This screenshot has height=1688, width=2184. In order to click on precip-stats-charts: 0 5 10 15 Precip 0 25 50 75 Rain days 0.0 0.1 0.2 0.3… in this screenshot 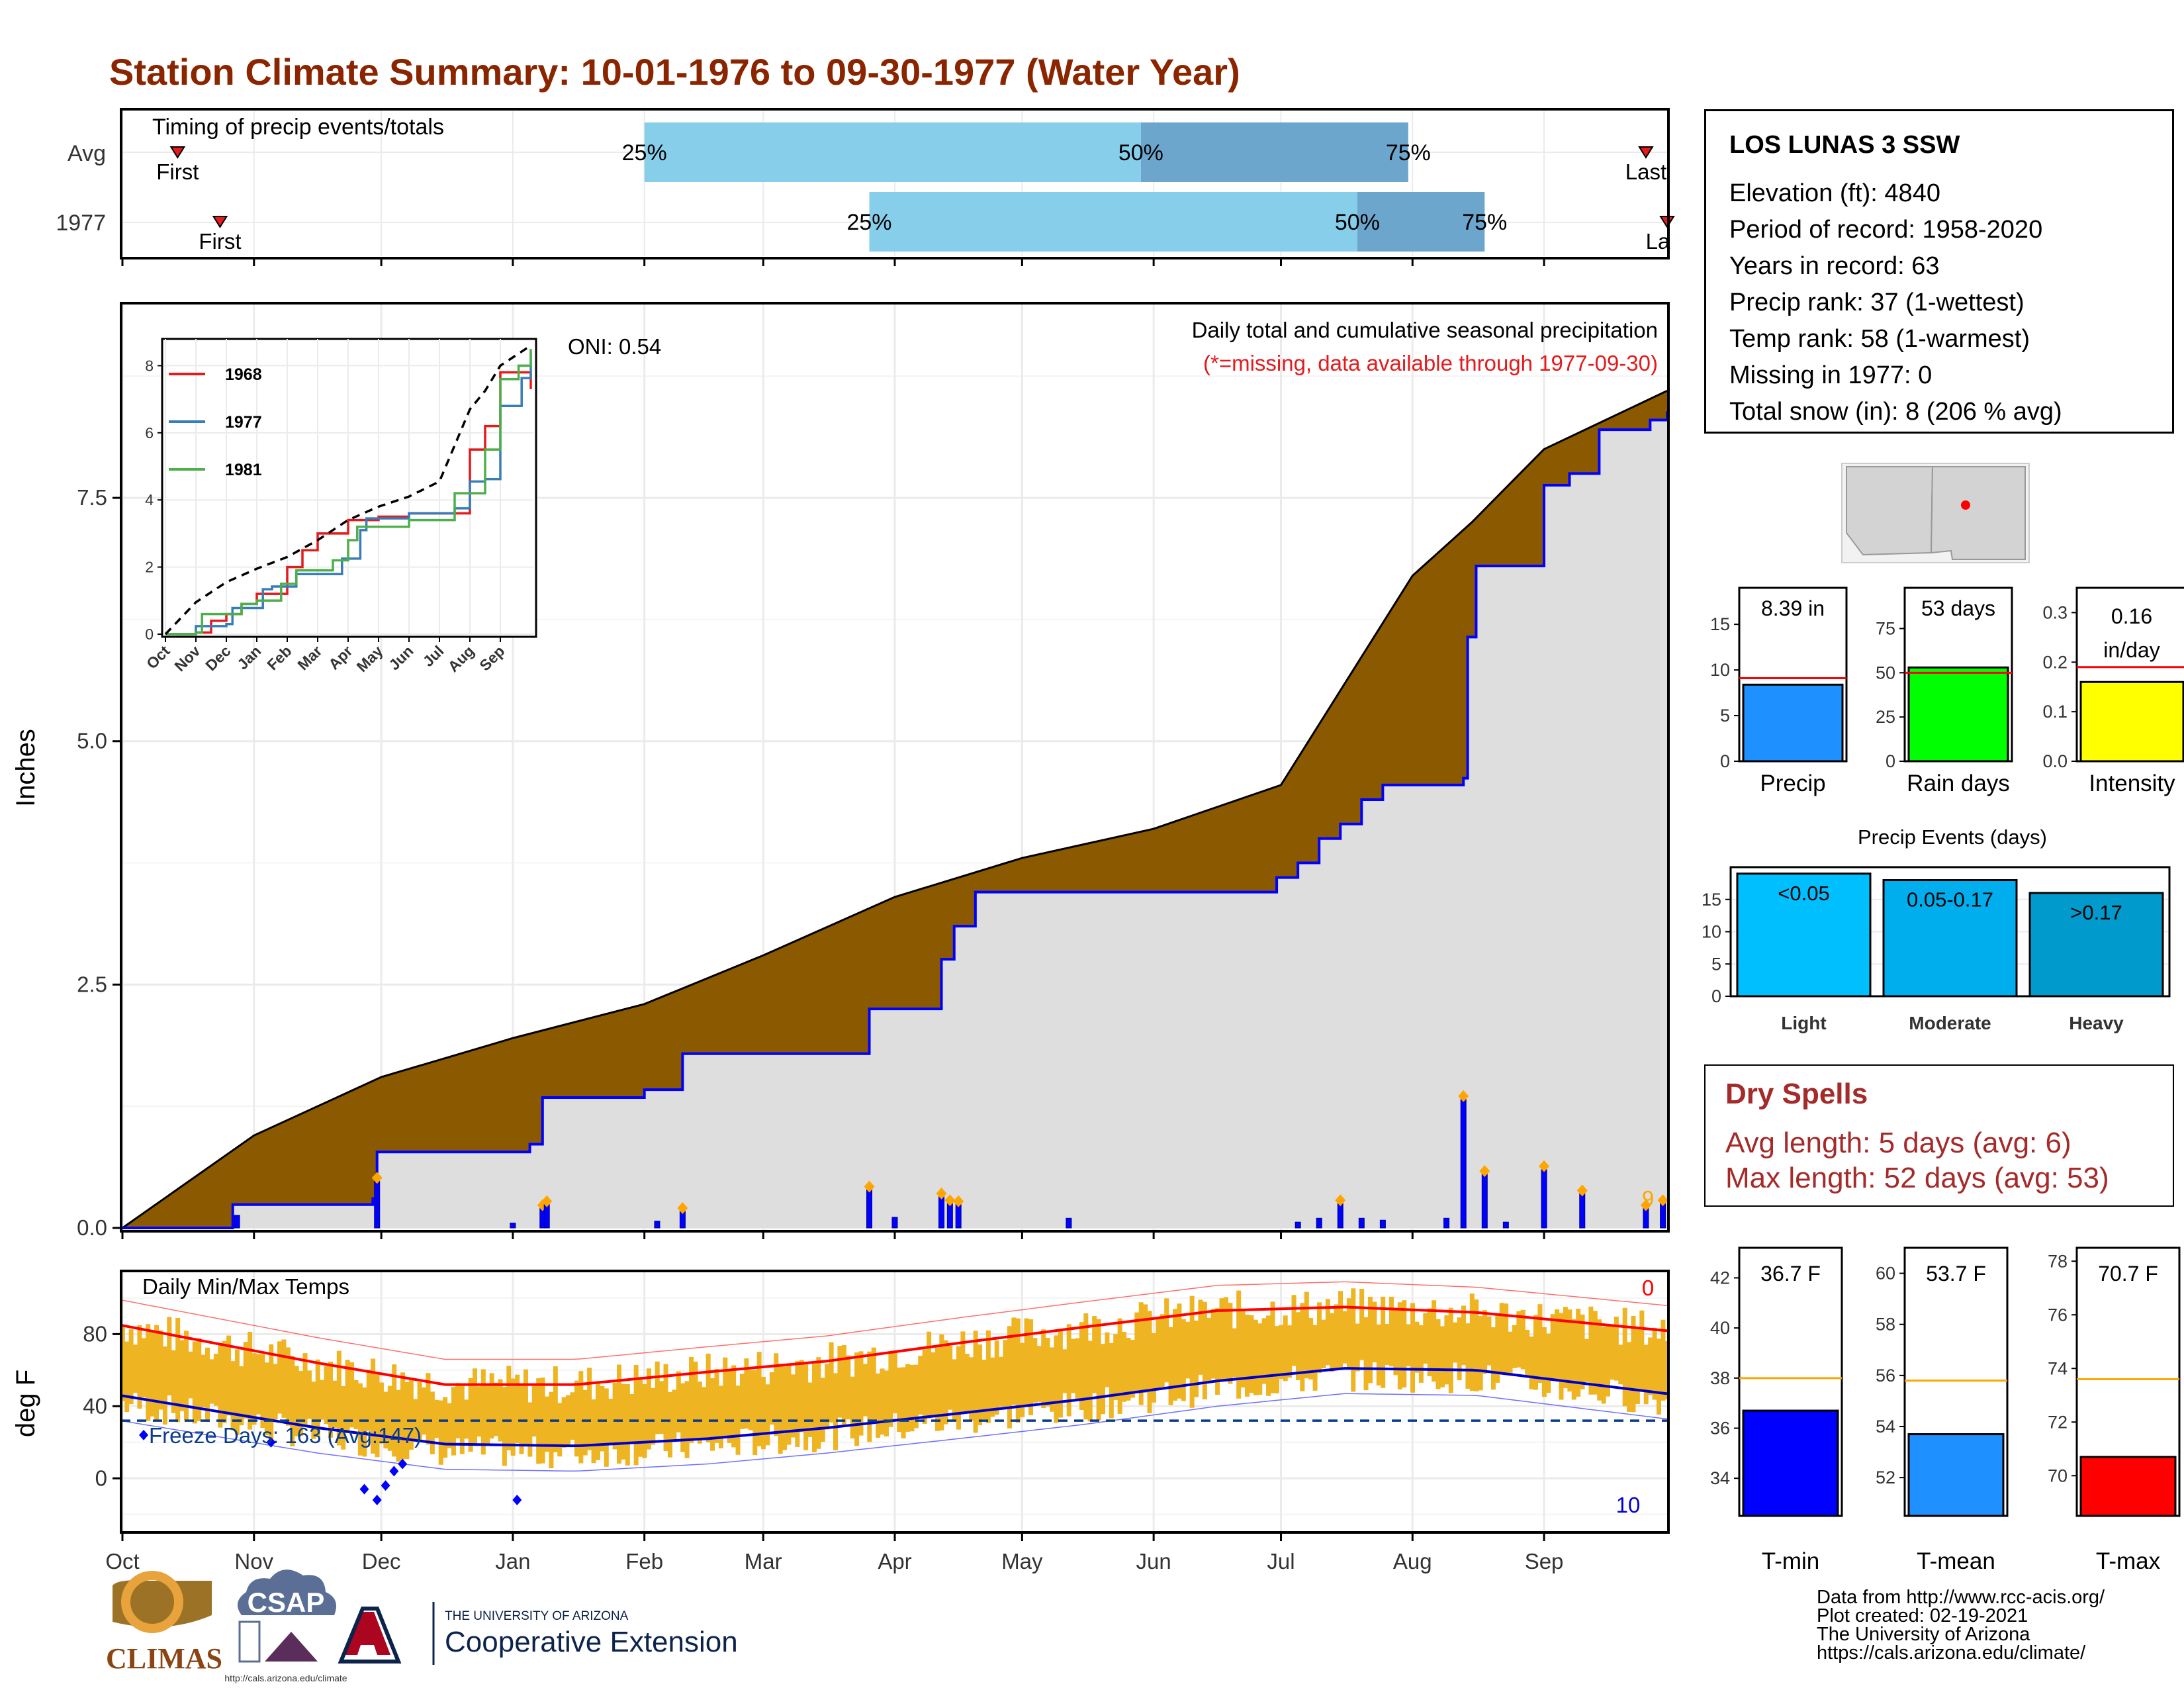, I will do `click(1947, 691)`.